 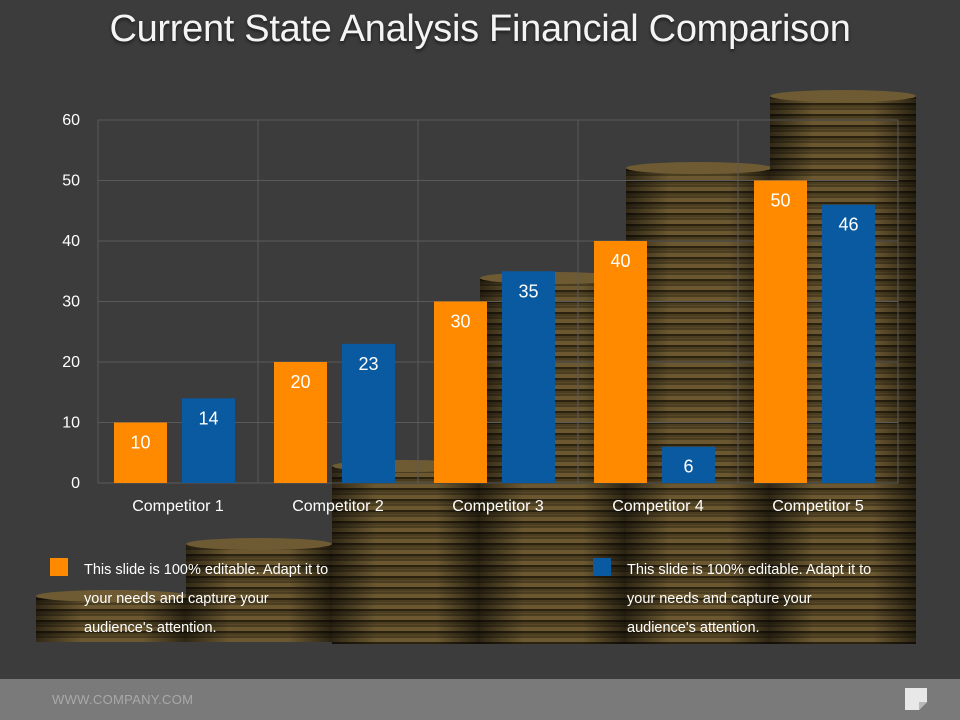 What do you see at coordinates (916, 699) in the screenshot?
I see `page-curl-icon` at bounding box center [916, 699].